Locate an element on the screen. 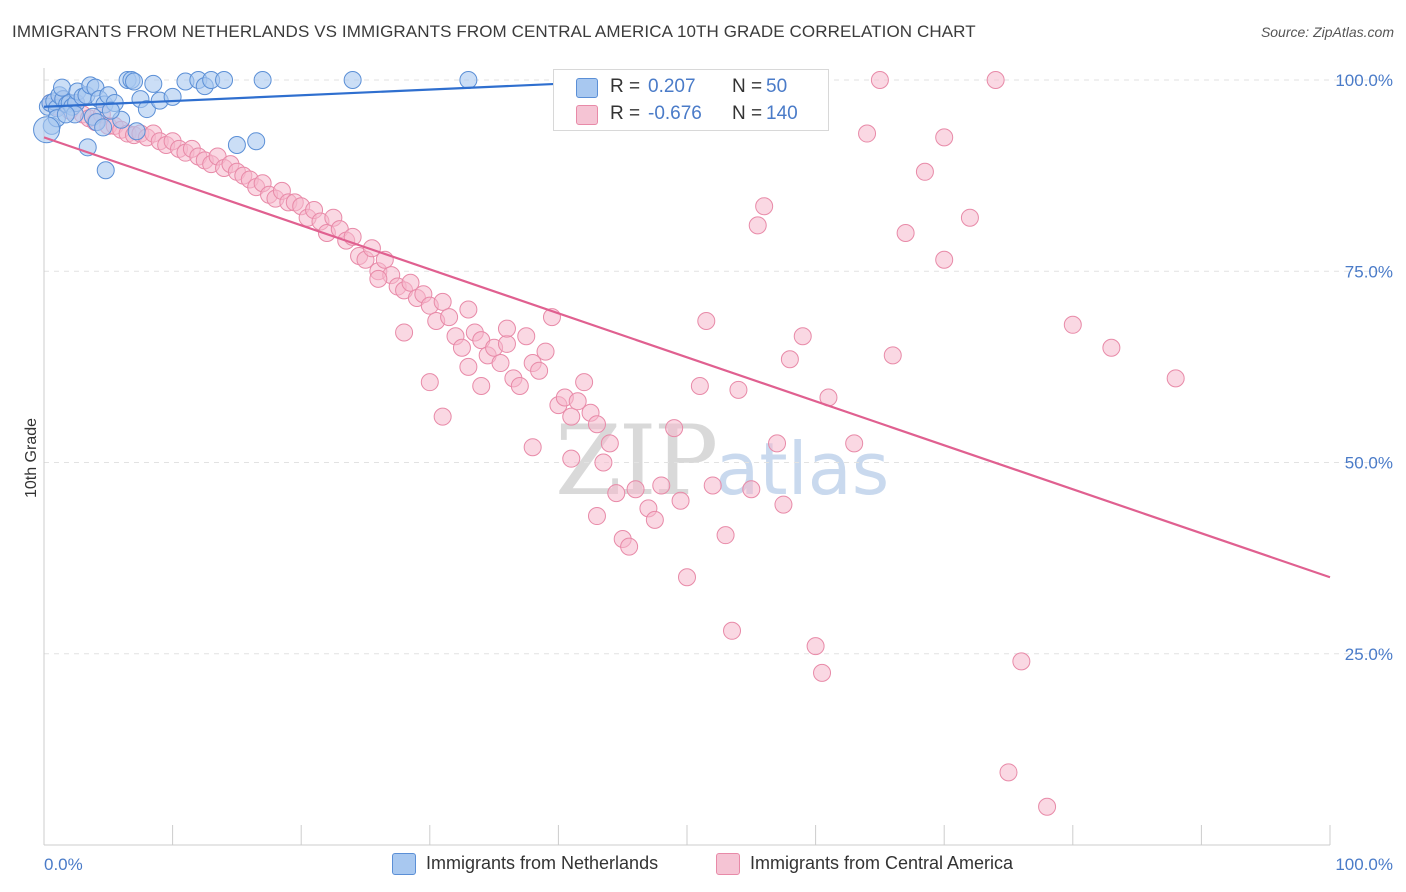 The height and width of the screenshot is (892, 1406). legend-row-central-america: R = -0.676 N = 140 is located at coordinates (691, 115).